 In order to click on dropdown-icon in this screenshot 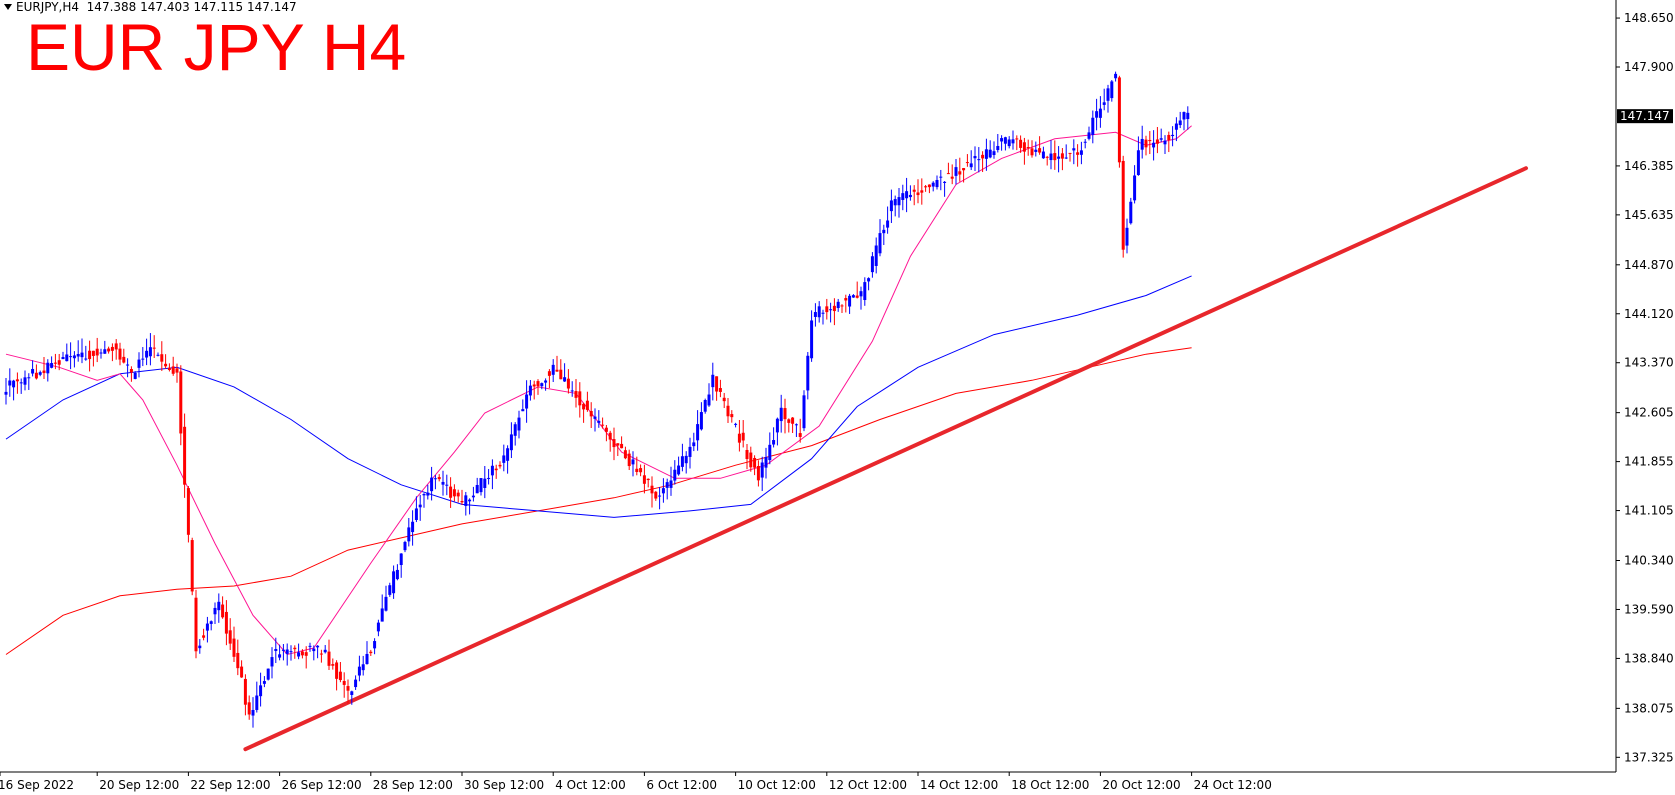, I will do `click(8, 6)`.